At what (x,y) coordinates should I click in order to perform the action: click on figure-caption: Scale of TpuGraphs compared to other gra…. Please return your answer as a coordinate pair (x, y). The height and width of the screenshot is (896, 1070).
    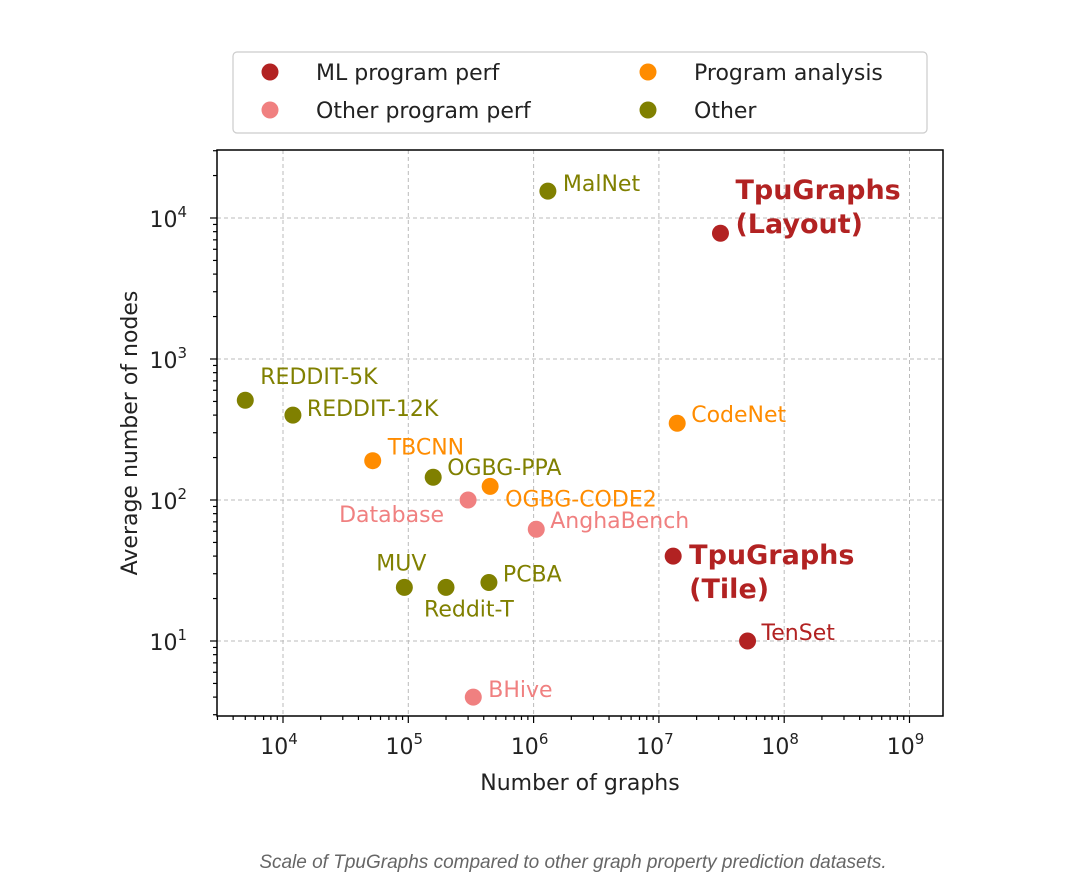
    Looking at the image, I should click on (573, 862).